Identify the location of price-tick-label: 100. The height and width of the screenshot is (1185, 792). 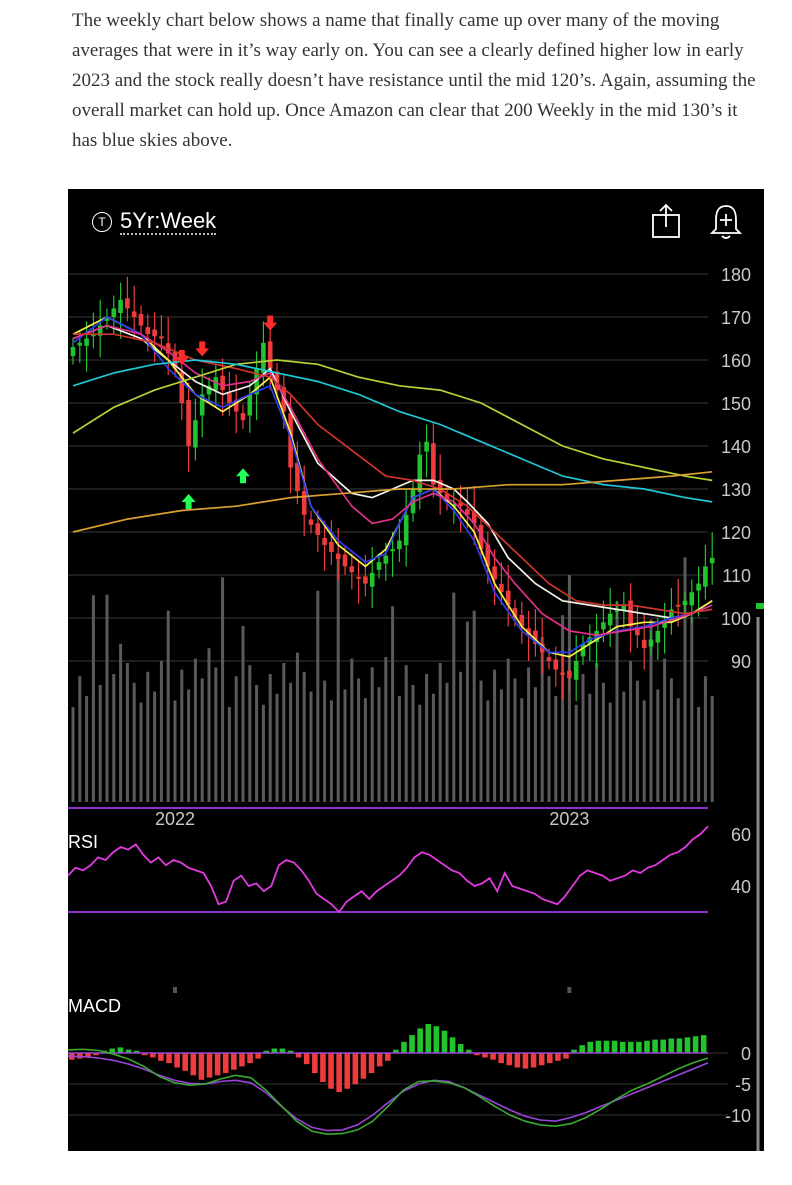
(736, 619).